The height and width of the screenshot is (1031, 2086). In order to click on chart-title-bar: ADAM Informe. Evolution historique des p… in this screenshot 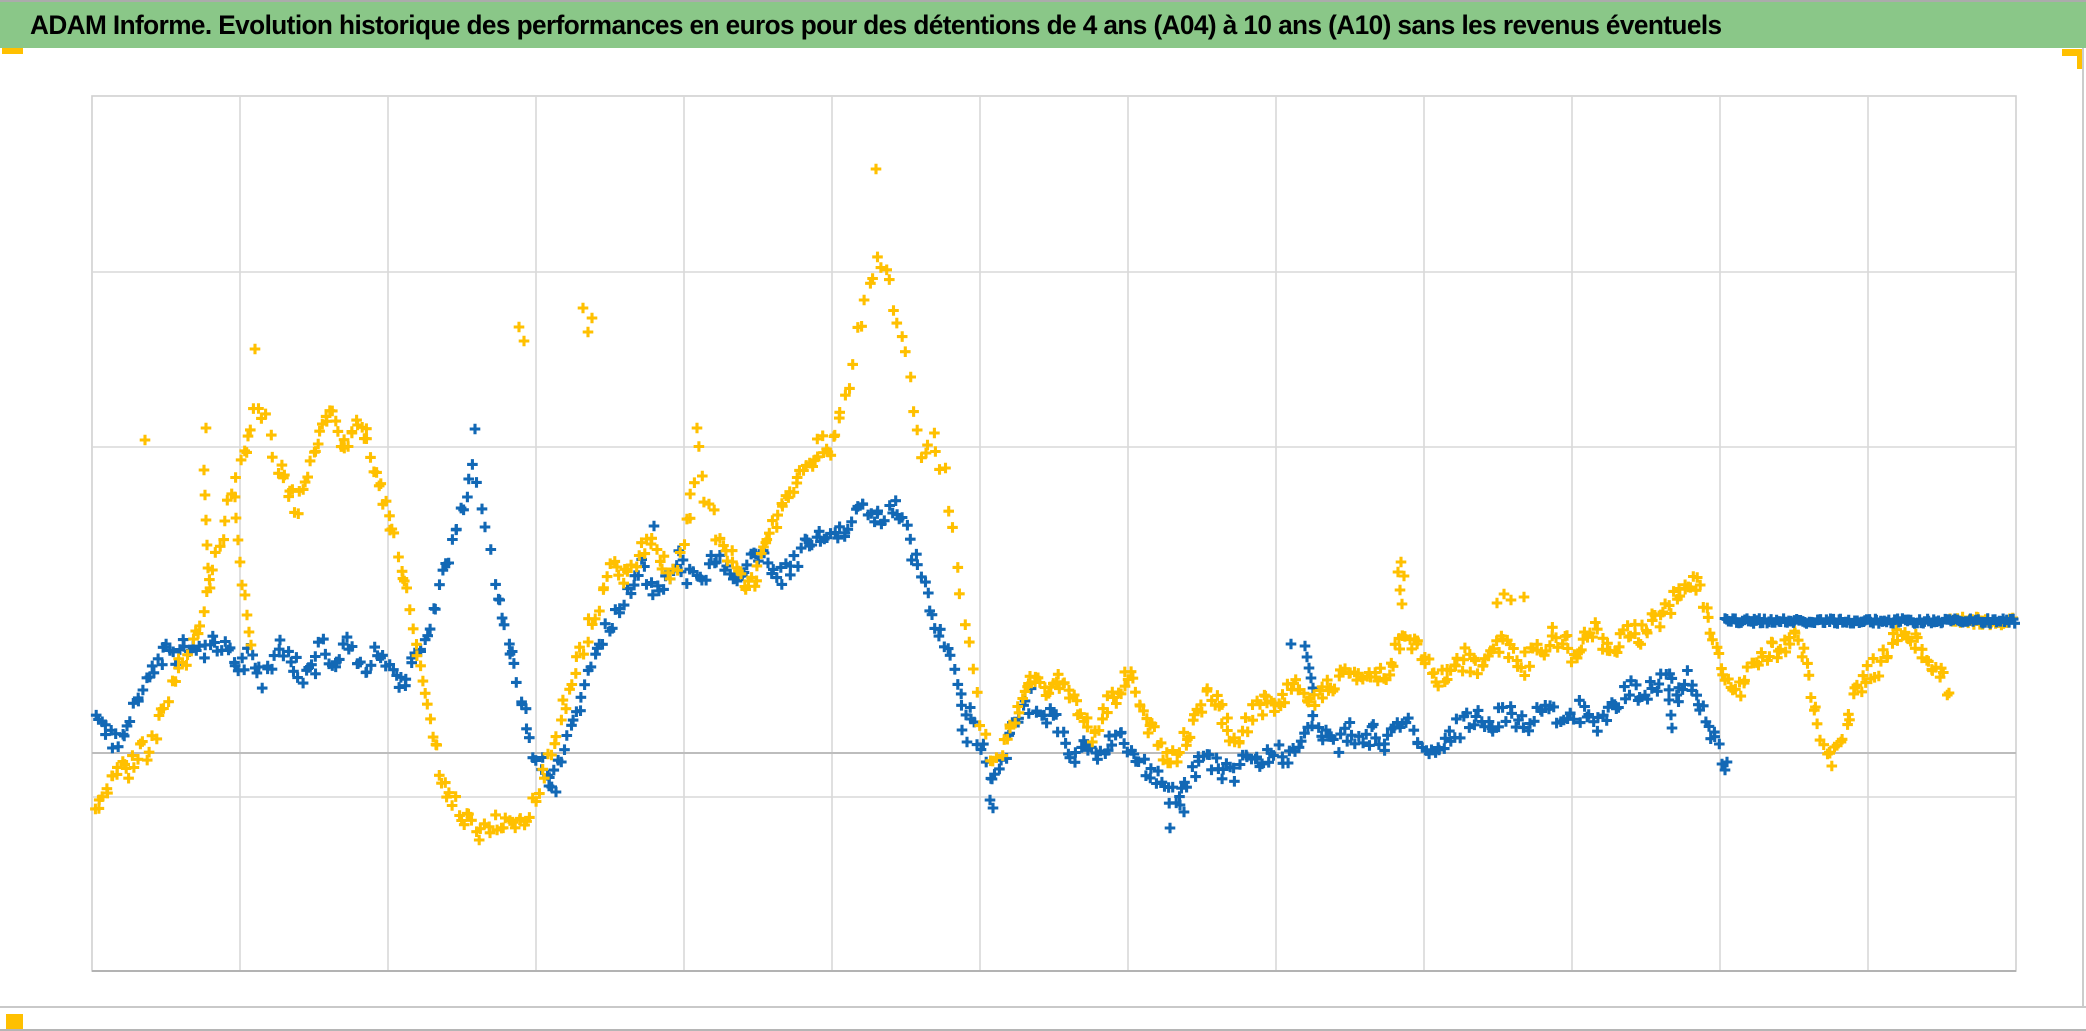, I will do `click(1043, 25)`.